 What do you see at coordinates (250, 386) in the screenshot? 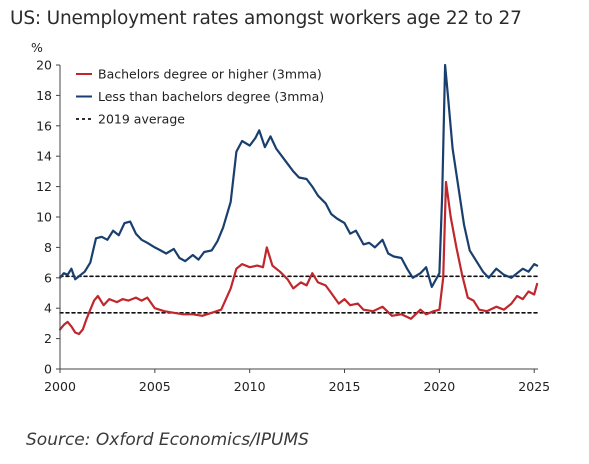
I see `x-tick-label: 2010` at bounding box center [250, 386].